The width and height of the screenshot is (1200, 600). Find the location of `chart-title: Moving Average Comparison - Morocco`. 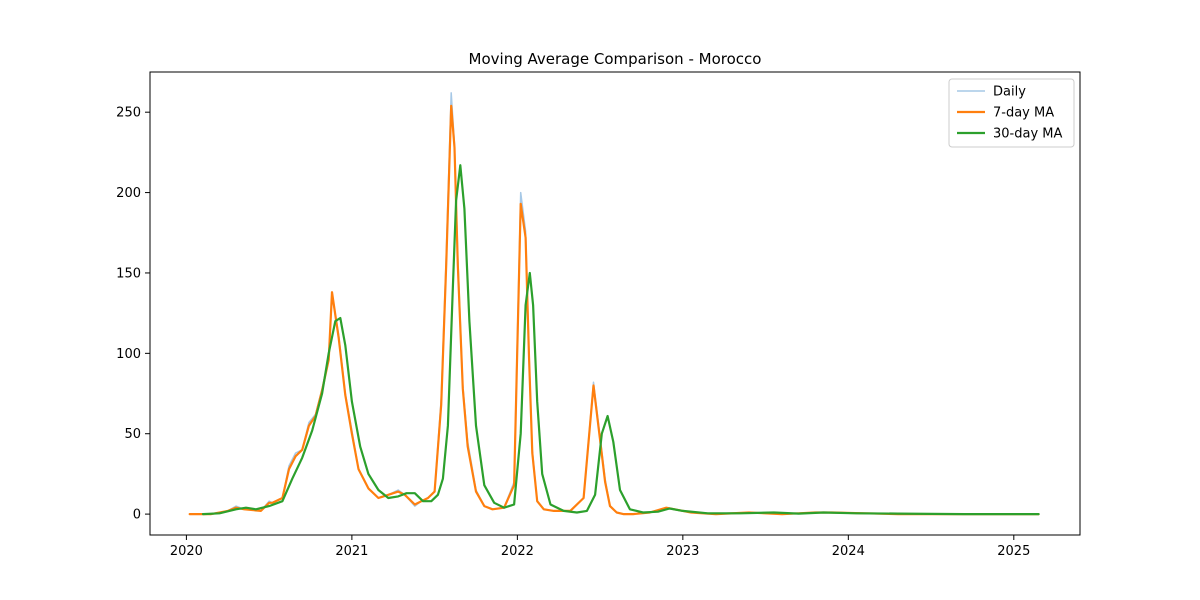

chart-title: Moving Average Comparison - Morocco is located at coordinates (615, 59).